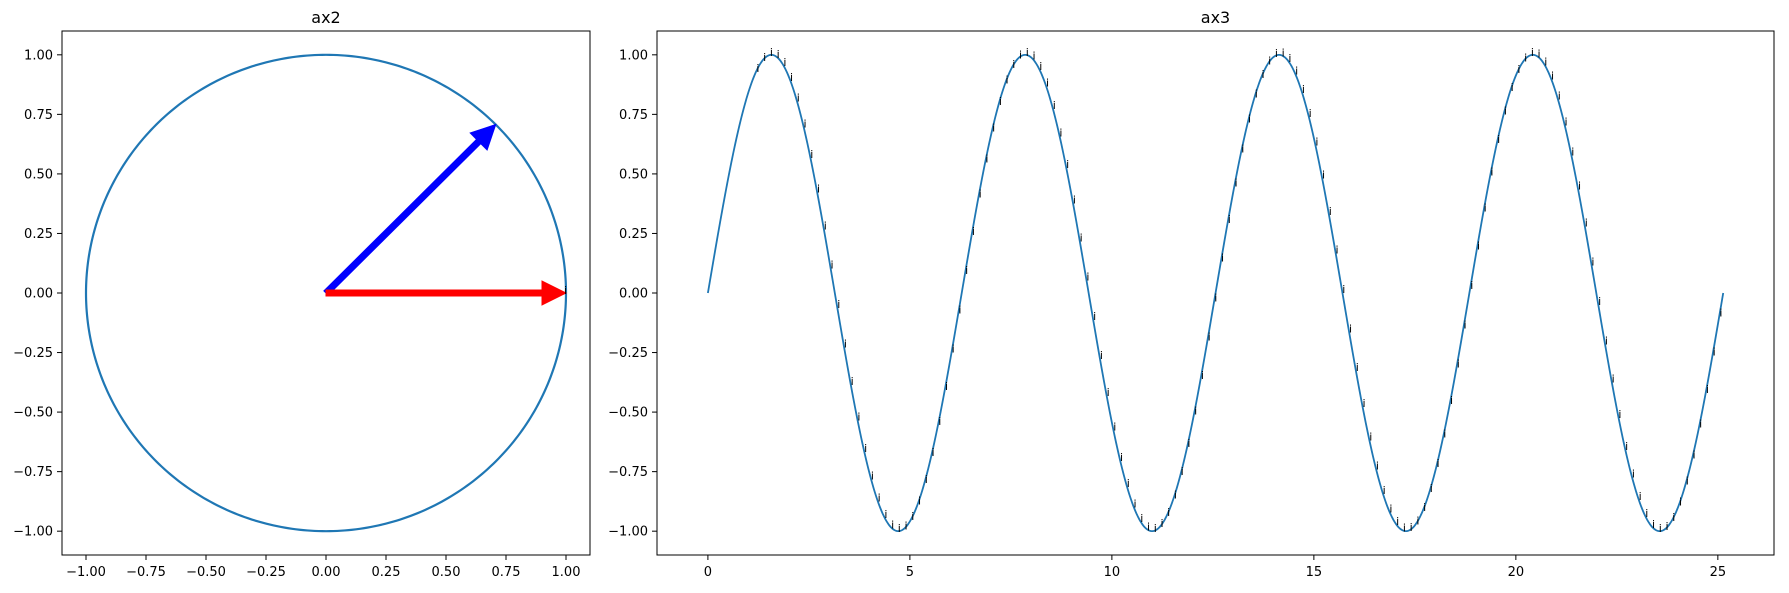 The height and width of the screenshot is (593, 1789). I want to click on ax3-xtick-label: 10, so click(1112, 572).